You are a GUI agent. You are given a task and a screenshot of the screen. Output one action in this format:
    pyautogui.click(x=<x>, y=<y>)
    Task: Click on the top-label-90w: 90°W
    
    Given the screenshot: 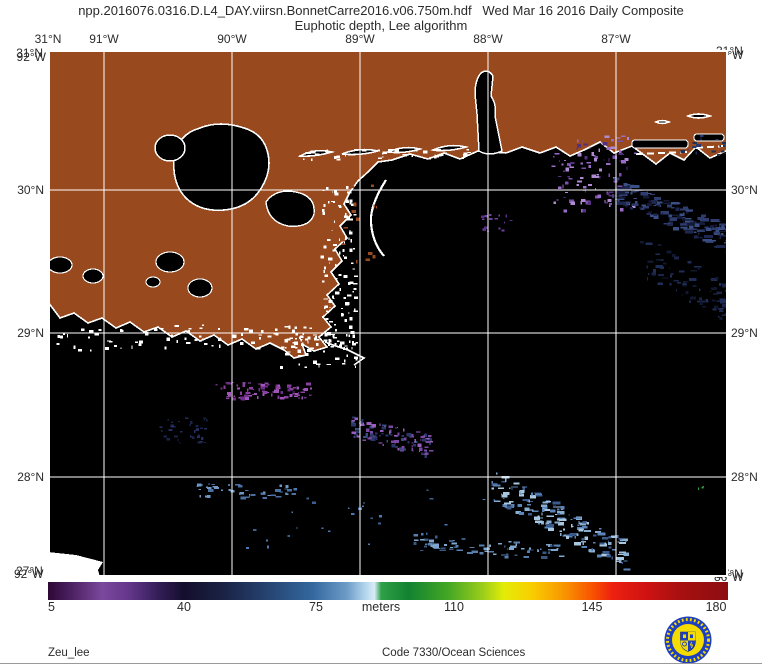 What is the action you would take?
    pyautogui.click(x=232, y=39)
    